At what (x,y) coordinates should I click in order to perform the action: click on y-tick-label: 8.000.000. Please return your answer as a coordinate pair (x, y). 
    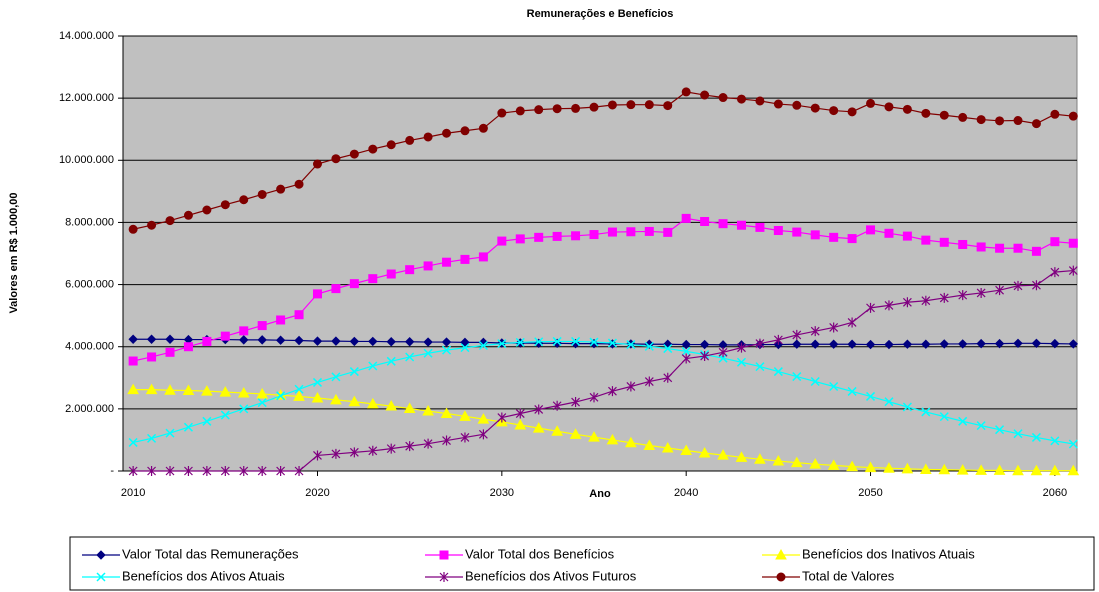
    Looking at the image, I should click on (89, 222).